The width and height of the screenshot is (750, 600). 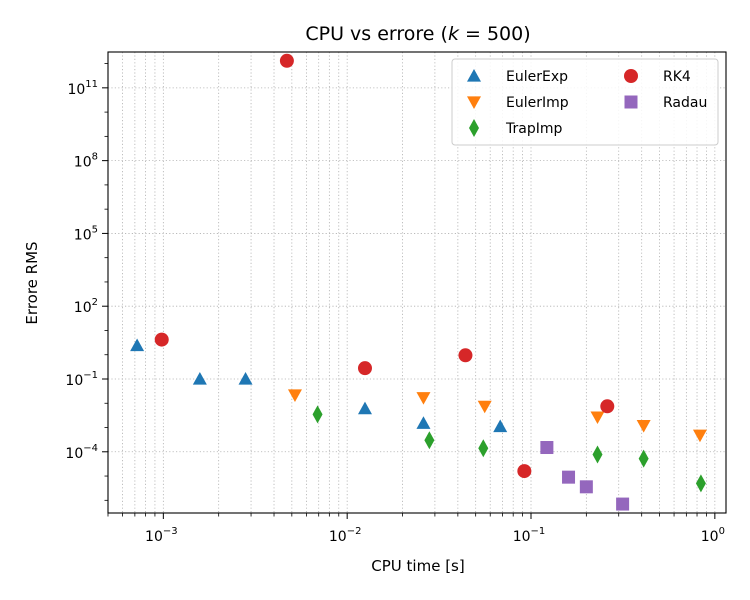 What do you see at coordinates (95, 157) in the screenshot?
I see `y-tick-exponent: 8` at bounding box center [95, 157].